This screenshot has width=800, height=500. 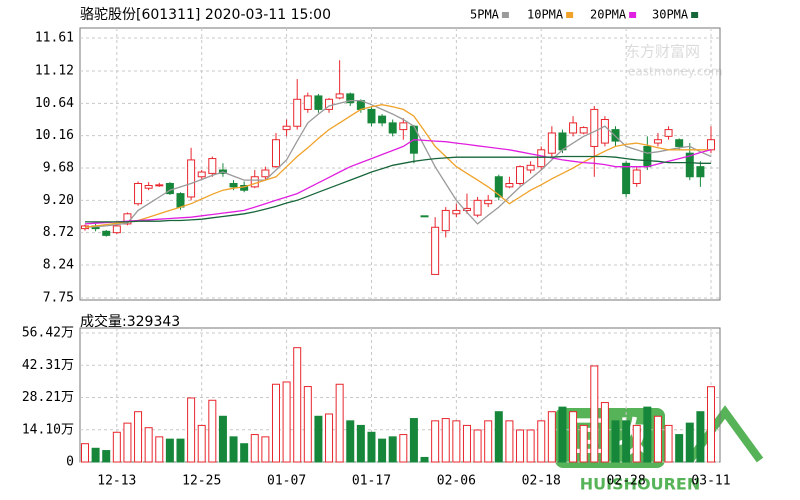 I want to click on logo-sub: HUISHOUREN, so click(x=640, y=484).